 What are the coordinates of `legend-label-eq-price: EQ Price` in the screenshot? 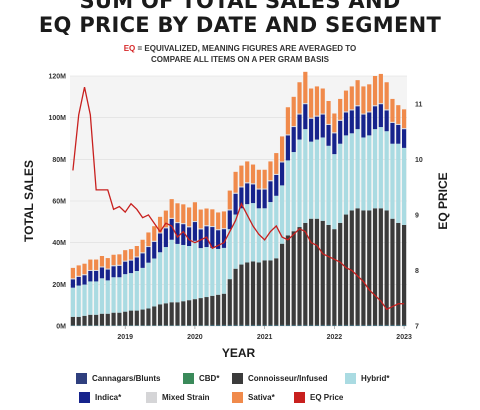 It's located at (327, 397).